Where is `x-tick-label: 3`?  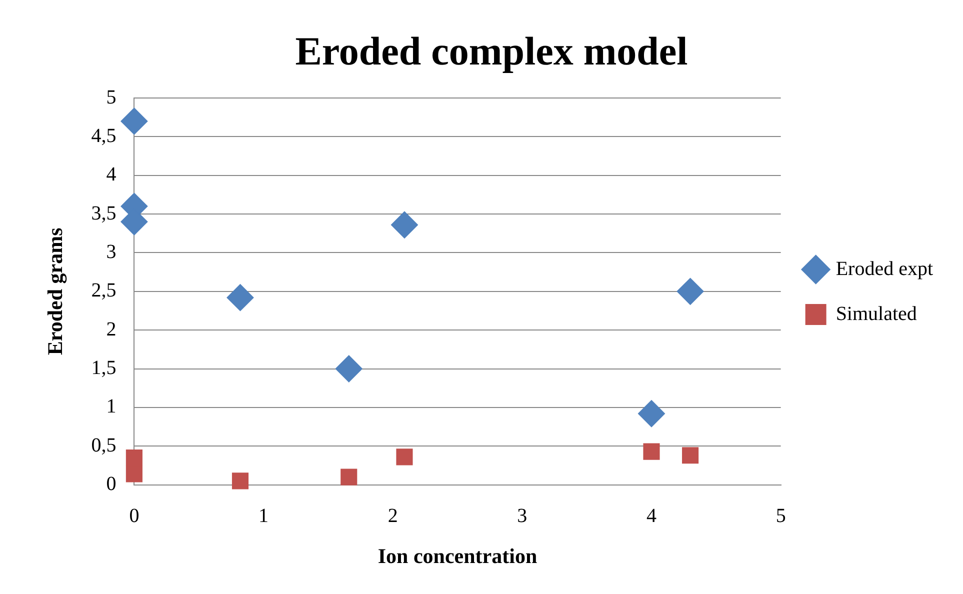
x-tick-label: 3 is located at coordinates (522, 516).